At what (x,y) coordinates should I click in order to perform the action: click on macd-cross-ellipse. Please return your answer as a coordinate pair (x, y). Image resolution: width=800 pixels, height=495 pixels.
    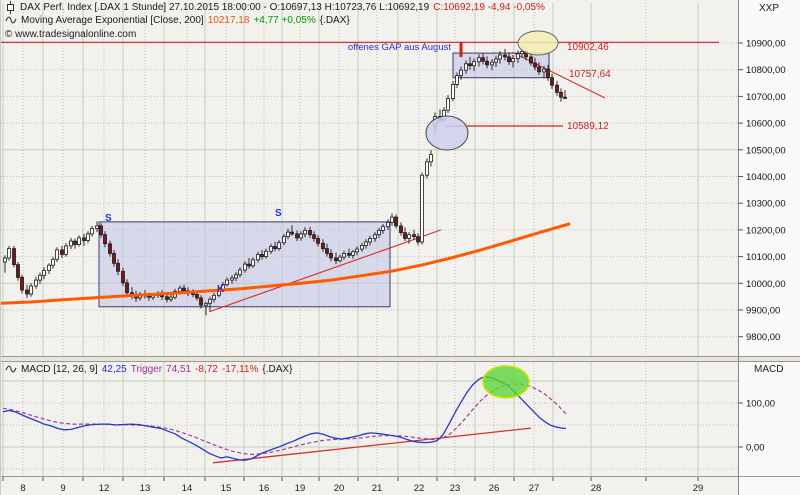
    Looking at the image, I should click on (506, 382).